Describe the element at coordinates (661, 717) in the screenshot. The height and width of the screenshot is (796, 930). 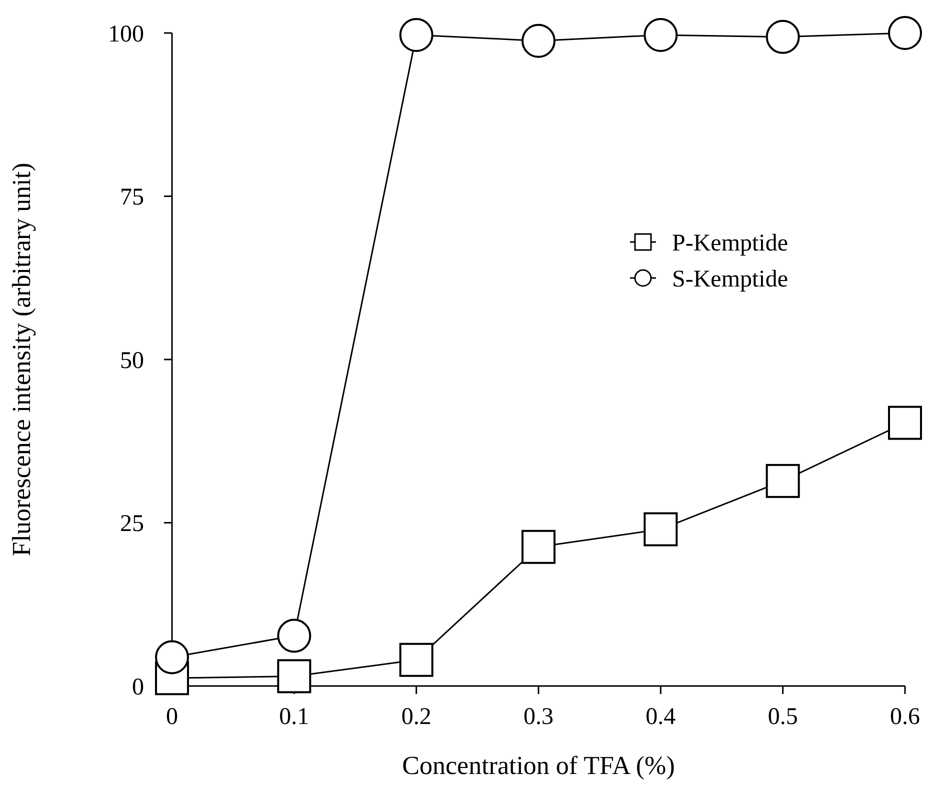
I see `x-tick-label: 0.4` at that location.